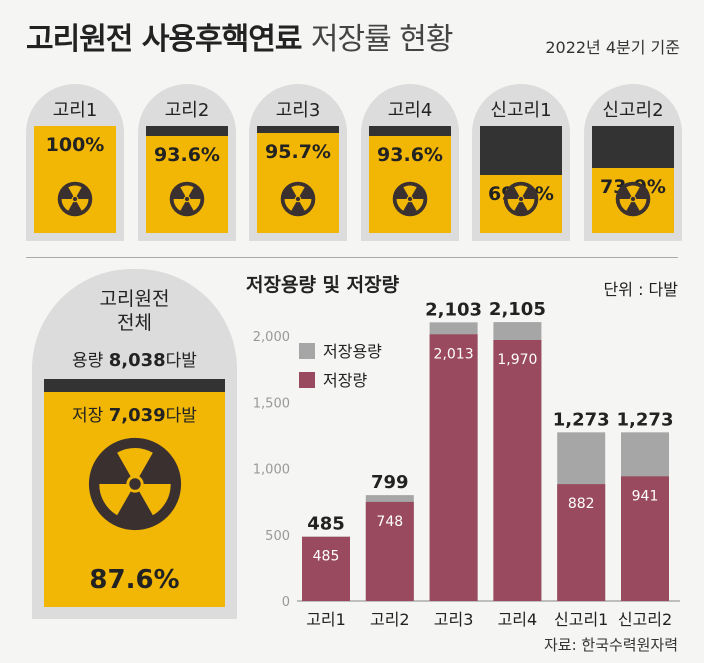  What do you see at coordinates (326, 619) in the screenshot?
I see `x-tick-label: 고리1` at bounding box center [326, 619].